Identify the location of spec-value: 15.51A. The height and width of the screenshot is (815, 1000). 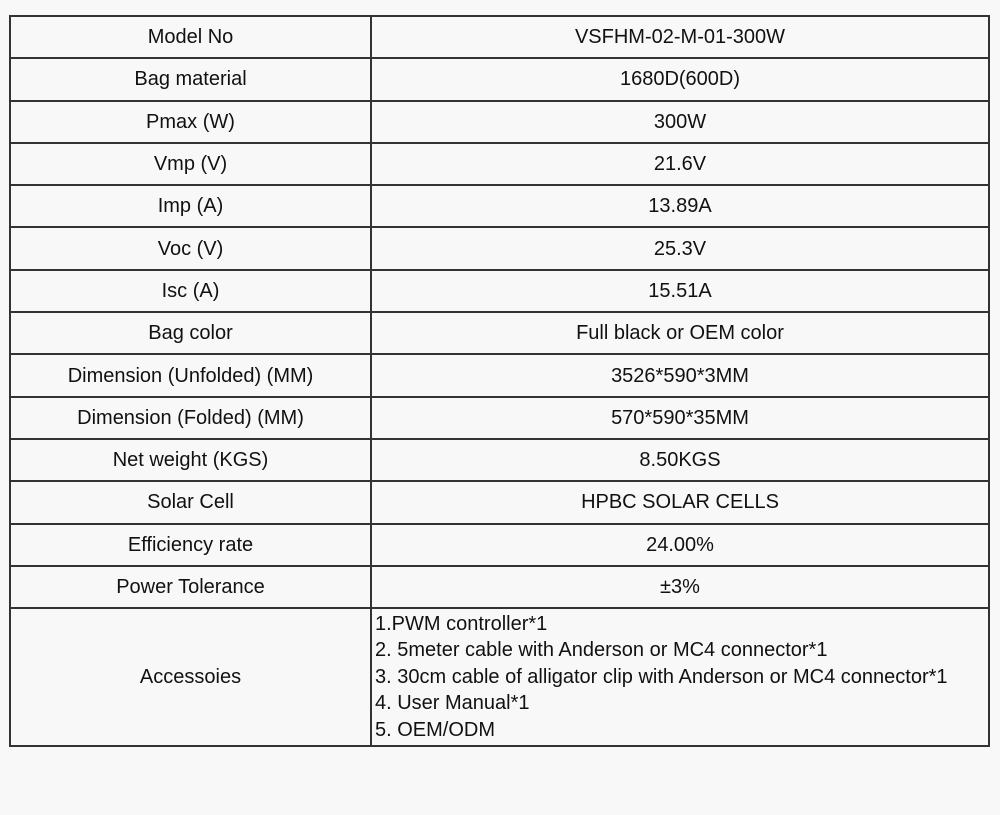
(680, 291).